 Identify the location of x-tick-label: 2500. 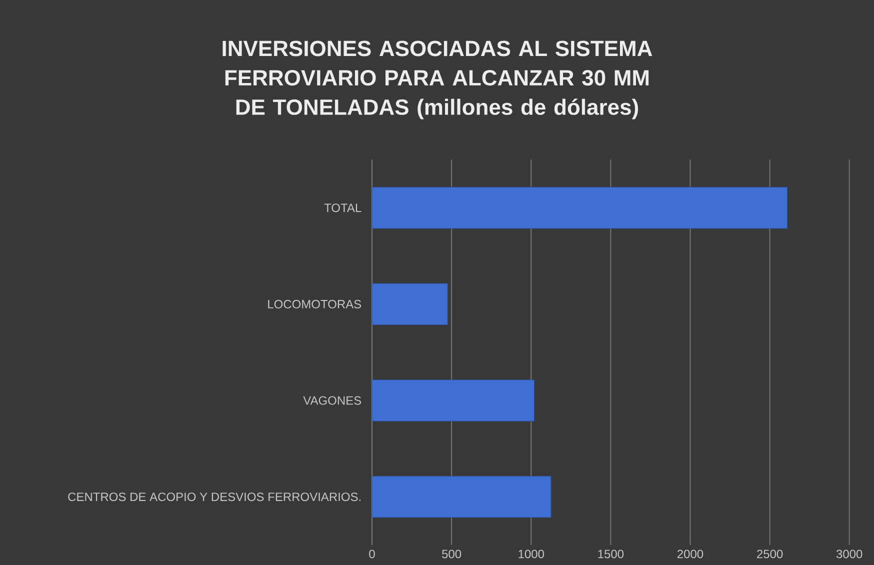
(770, 554).